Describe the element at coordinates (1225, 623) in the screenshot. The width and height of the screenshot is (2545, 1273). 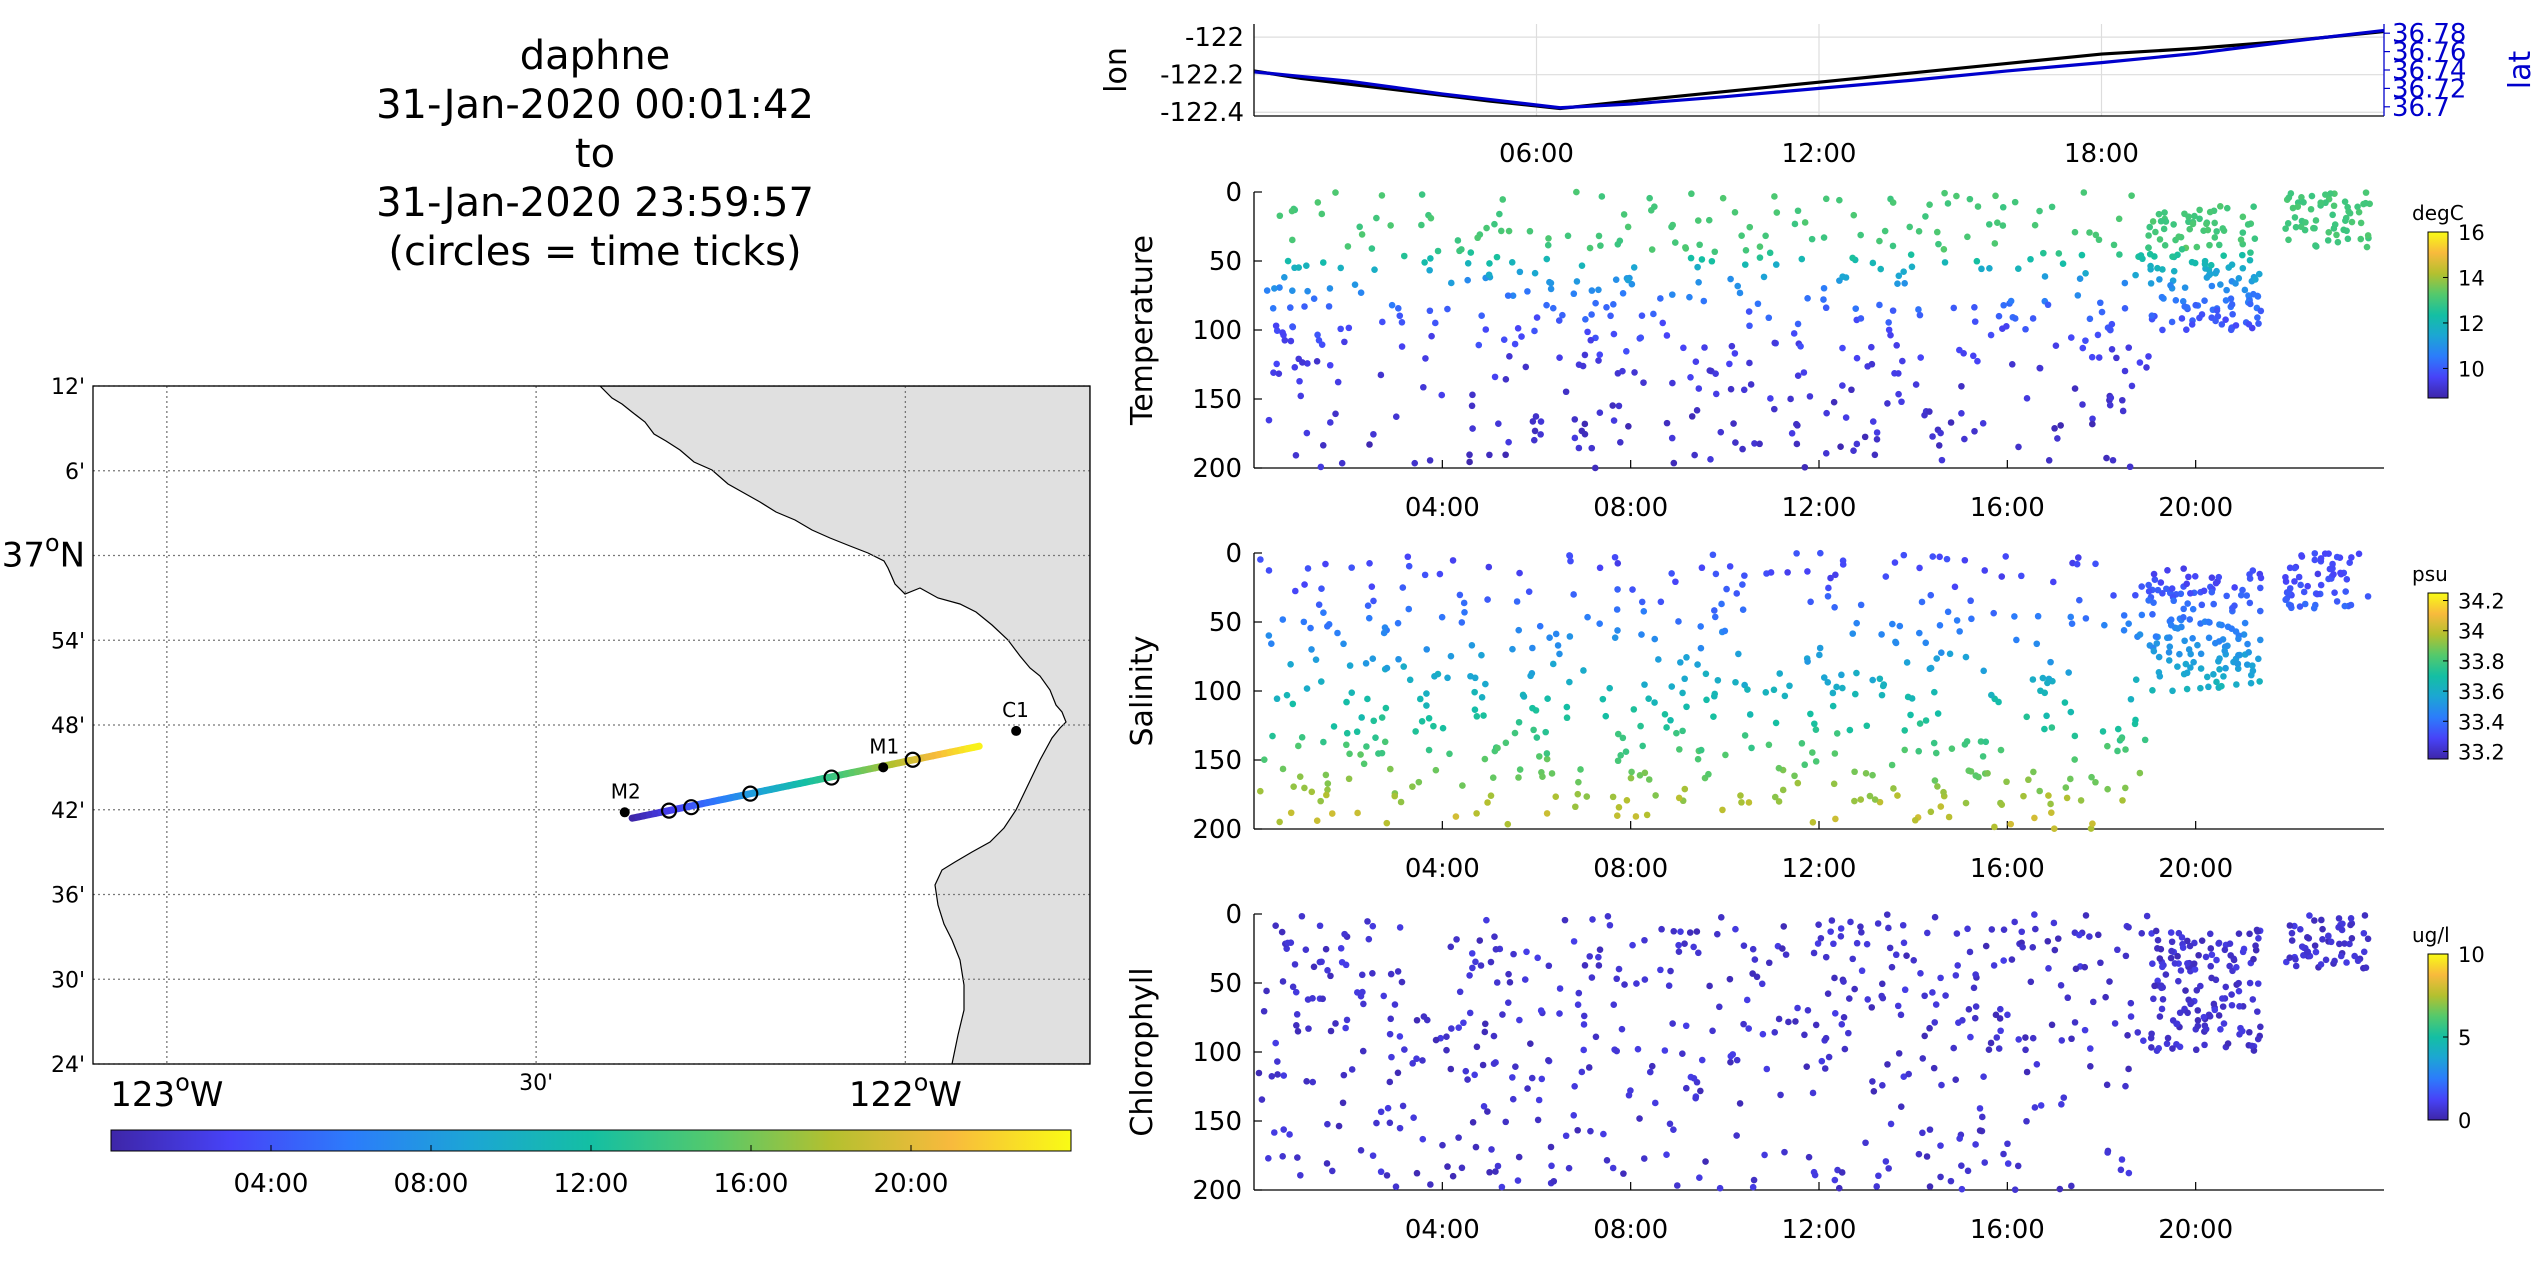
I see `sal-panel-ytick-label: 50` at that location.